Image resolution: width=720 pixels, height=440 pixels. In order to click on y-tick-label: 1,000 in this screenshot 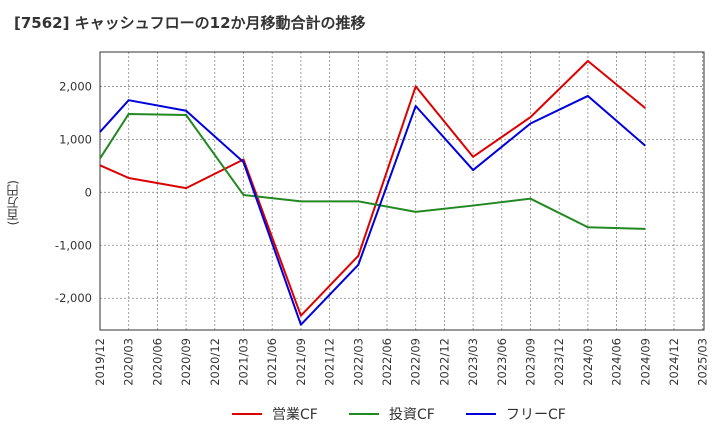, I will do `click(75, 139)`.